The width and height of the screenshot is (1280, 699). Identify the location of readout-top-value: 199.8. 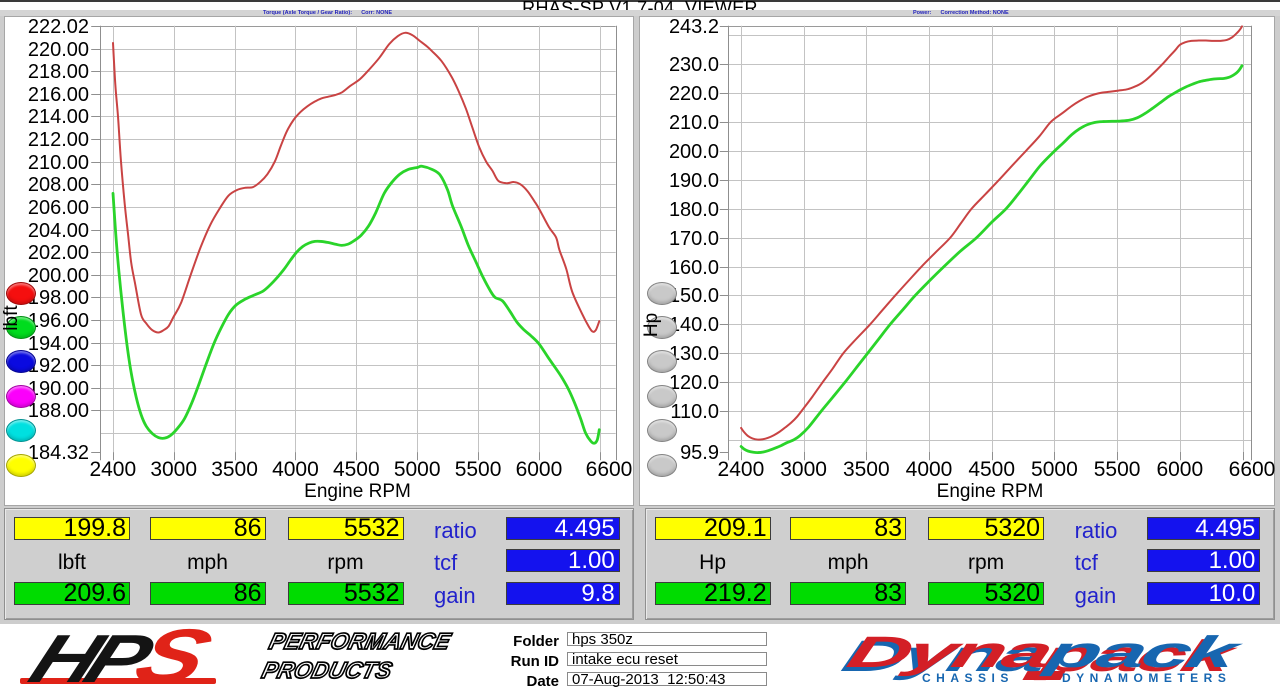
(72, 528).